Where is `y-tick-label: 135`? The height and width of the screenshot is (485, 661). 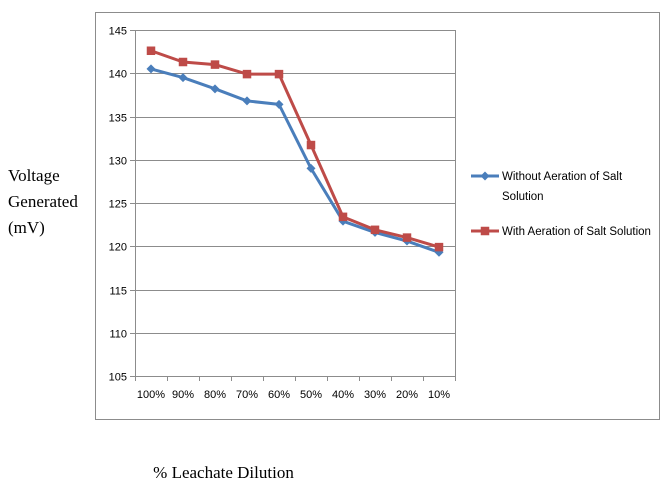 y-tick-label: 135 is located at coordinates (118, 119).